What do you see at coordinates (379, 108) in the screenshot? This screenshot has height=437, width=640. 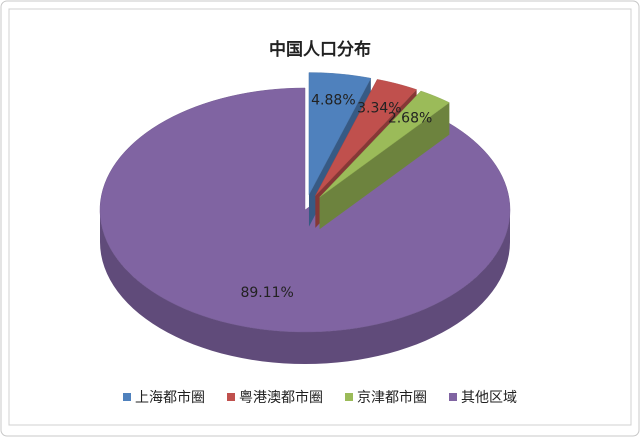 I see `data-label: 3.34%` at bounding box center [379, 108].